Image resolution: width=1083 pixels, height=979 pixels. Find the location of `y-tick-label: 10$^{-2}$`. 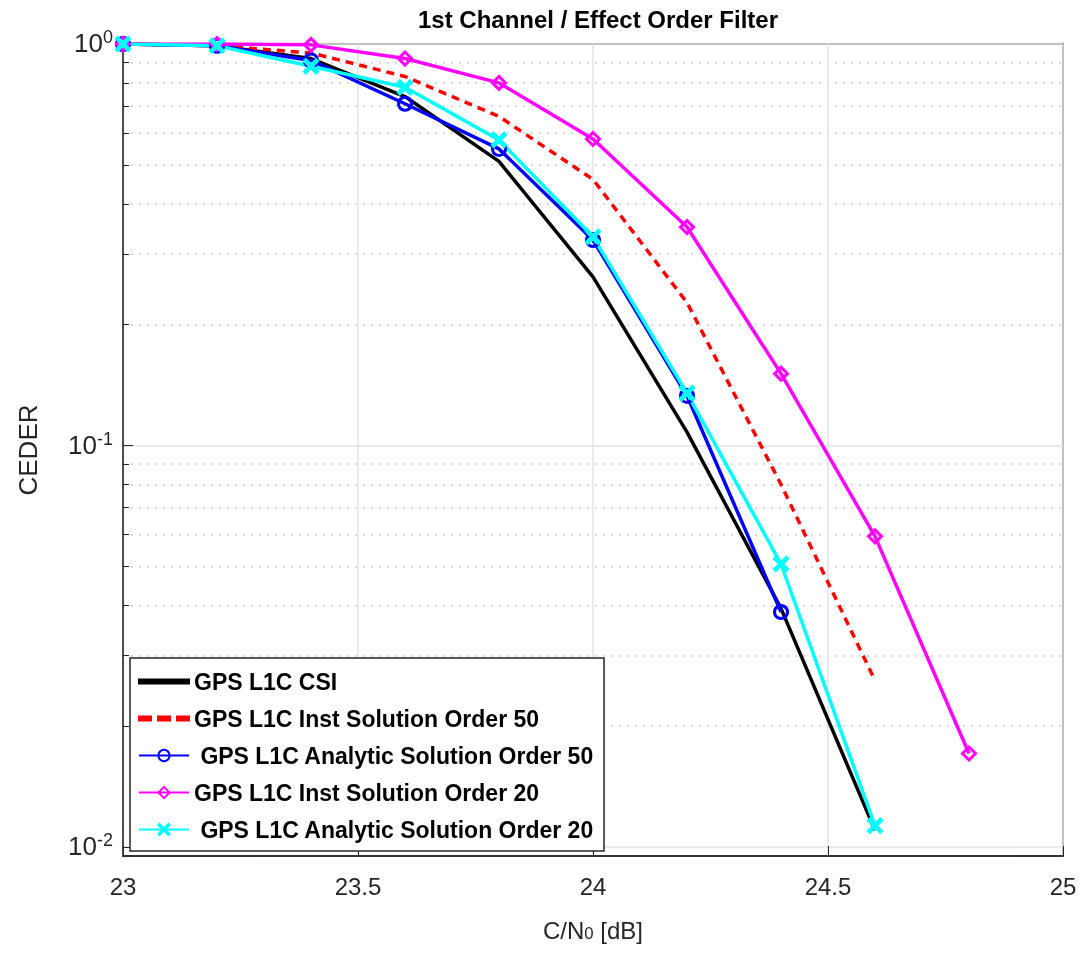

y-tick-label: 10$^{-2}$ is located at coordinates (90, 845).